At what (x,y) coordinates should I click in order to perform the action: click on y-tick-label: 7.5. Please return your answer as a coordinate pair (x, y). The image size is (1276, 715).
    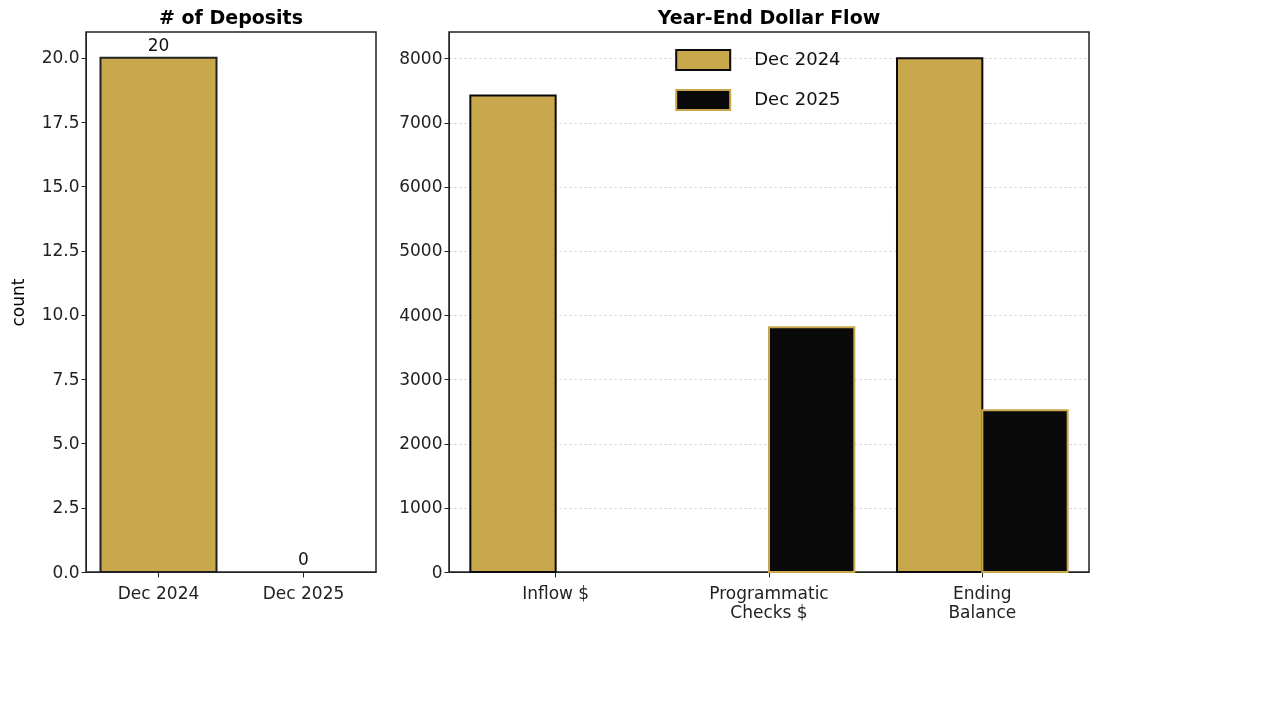
    Looking at the image, I should click on (66, 378).